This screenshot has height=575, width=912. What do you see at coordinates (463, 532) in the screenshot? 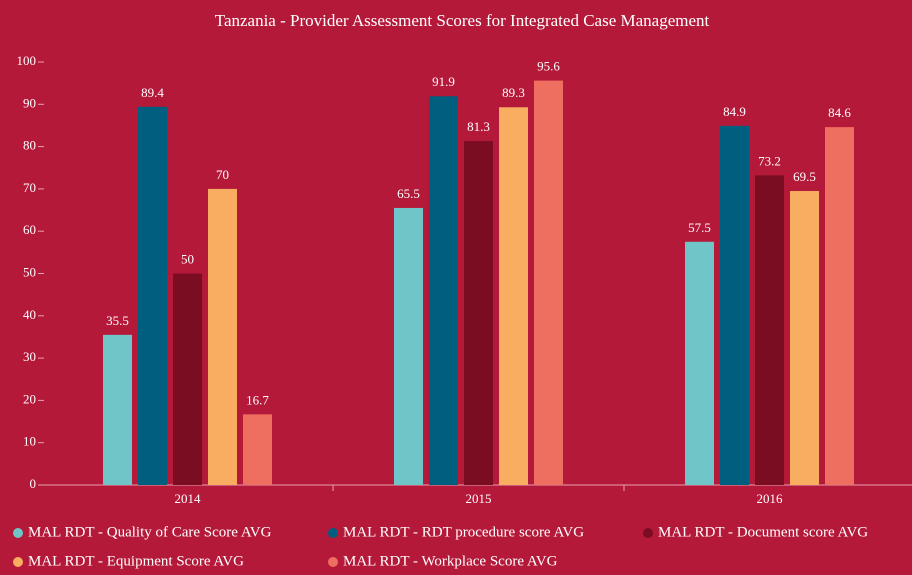
I see `legend-label: MAL RDT - RDT procedure score AVG` at bounding box center [463, 532].